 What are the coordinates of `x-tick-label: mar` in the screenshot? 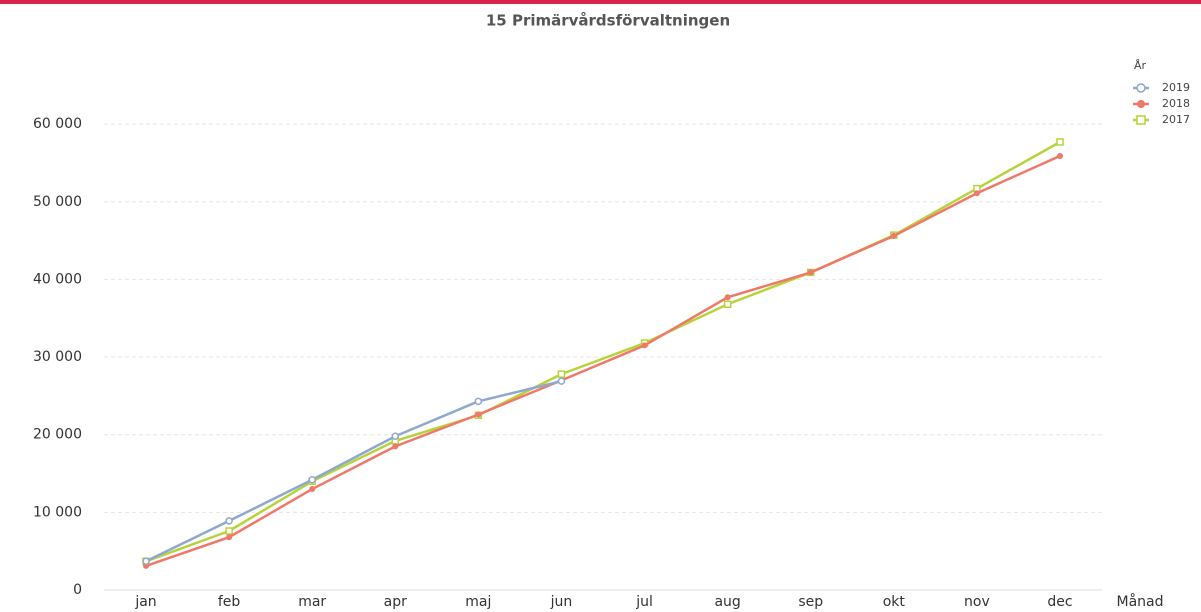 It's located at (312, 602).